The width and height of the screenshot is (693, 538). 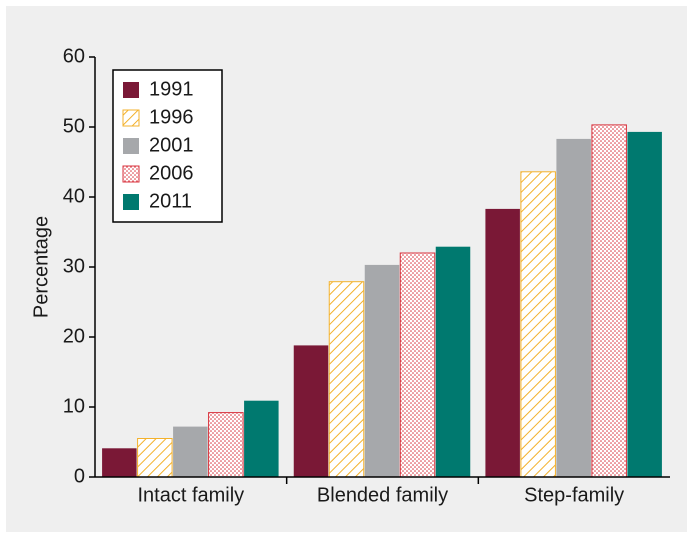 I want to click on legend-label: 2006, so click(x=171, y=173).